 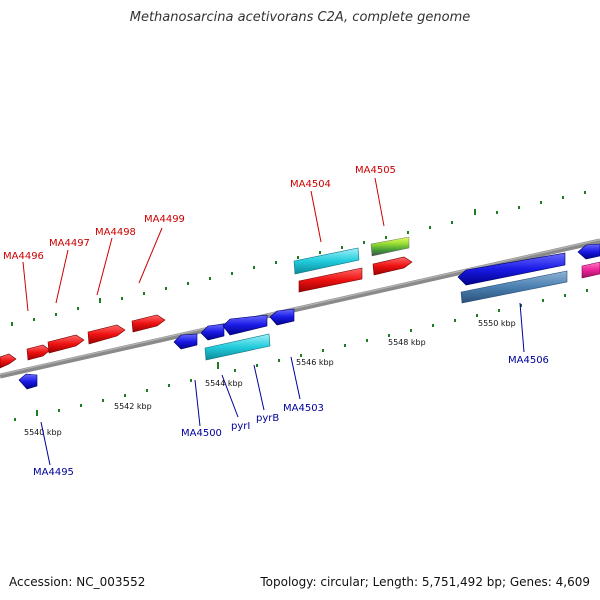 I want to click on gene-label-pyrb: pyrB, so click(x=267, y=418).